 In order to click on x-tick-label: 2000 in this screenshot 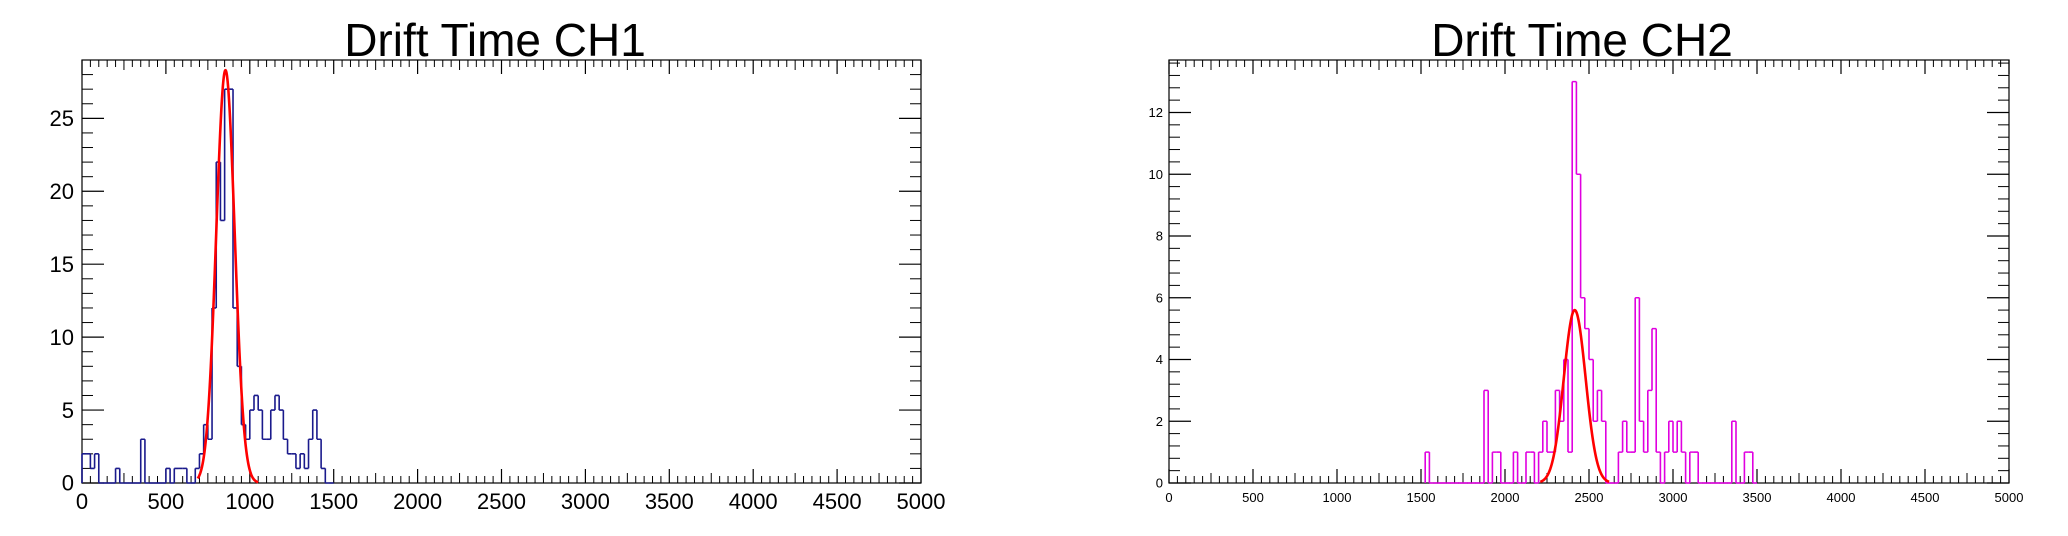, I will do `click(1505, 497)`.